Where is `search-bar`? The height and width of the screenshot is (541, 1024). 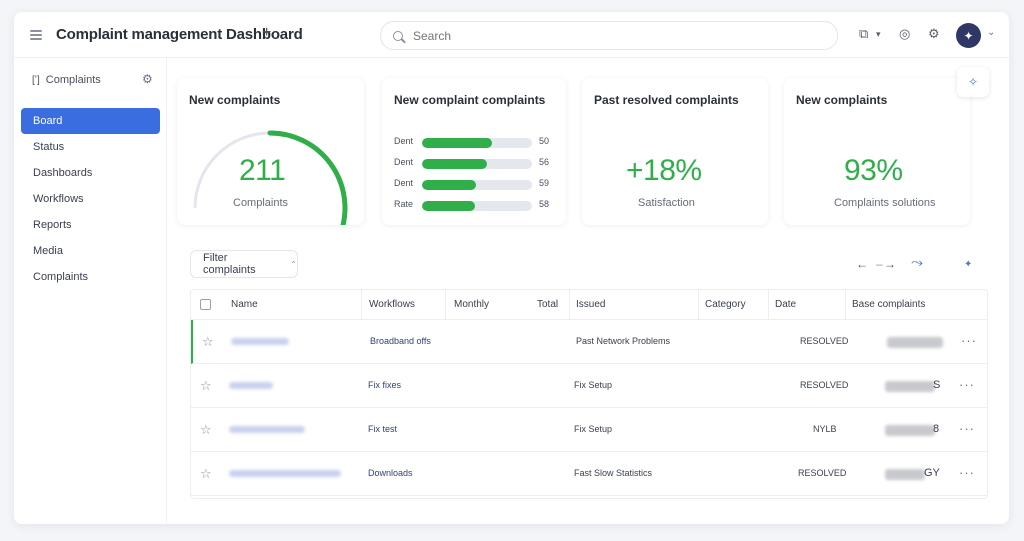 search-bar is located at coordinates (609, 35).